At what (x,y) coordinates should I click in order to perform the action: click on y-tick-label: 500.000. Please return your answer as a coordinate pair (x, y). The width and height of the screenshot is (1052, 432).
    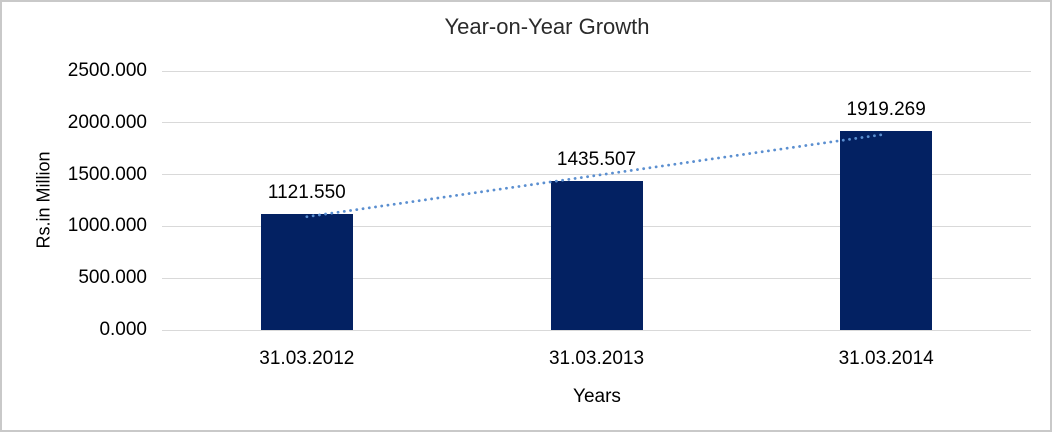
    Looking at the image, I should click on (112, 278).